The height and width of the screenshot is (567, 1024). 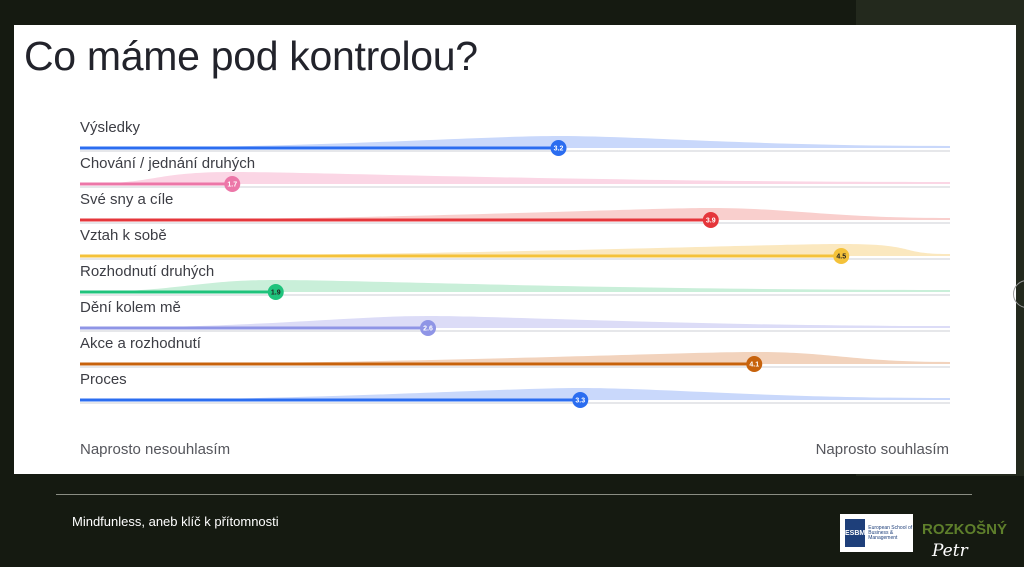 What do you see at coordinates (127, 199) in the screenshot?
I see `statement-label: Své sny a cíle` at bounding box center [127, 199].